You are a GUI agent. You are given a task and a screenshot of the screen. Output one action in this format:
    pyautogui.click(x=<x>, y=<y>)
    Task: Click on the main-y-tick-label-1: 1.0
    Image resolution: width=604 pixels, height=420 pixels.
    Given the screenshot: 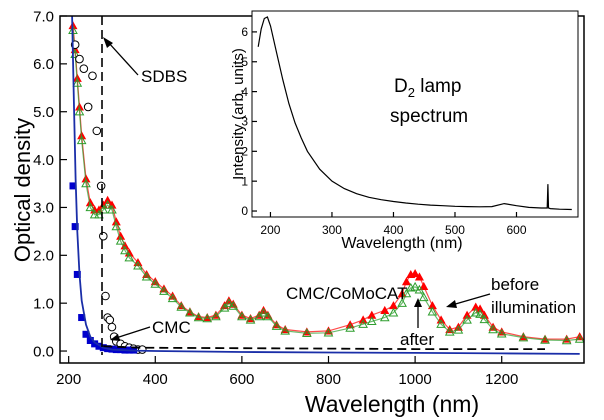 What is the action you would take?
    pyautogui.click(x=43, y=303)
    